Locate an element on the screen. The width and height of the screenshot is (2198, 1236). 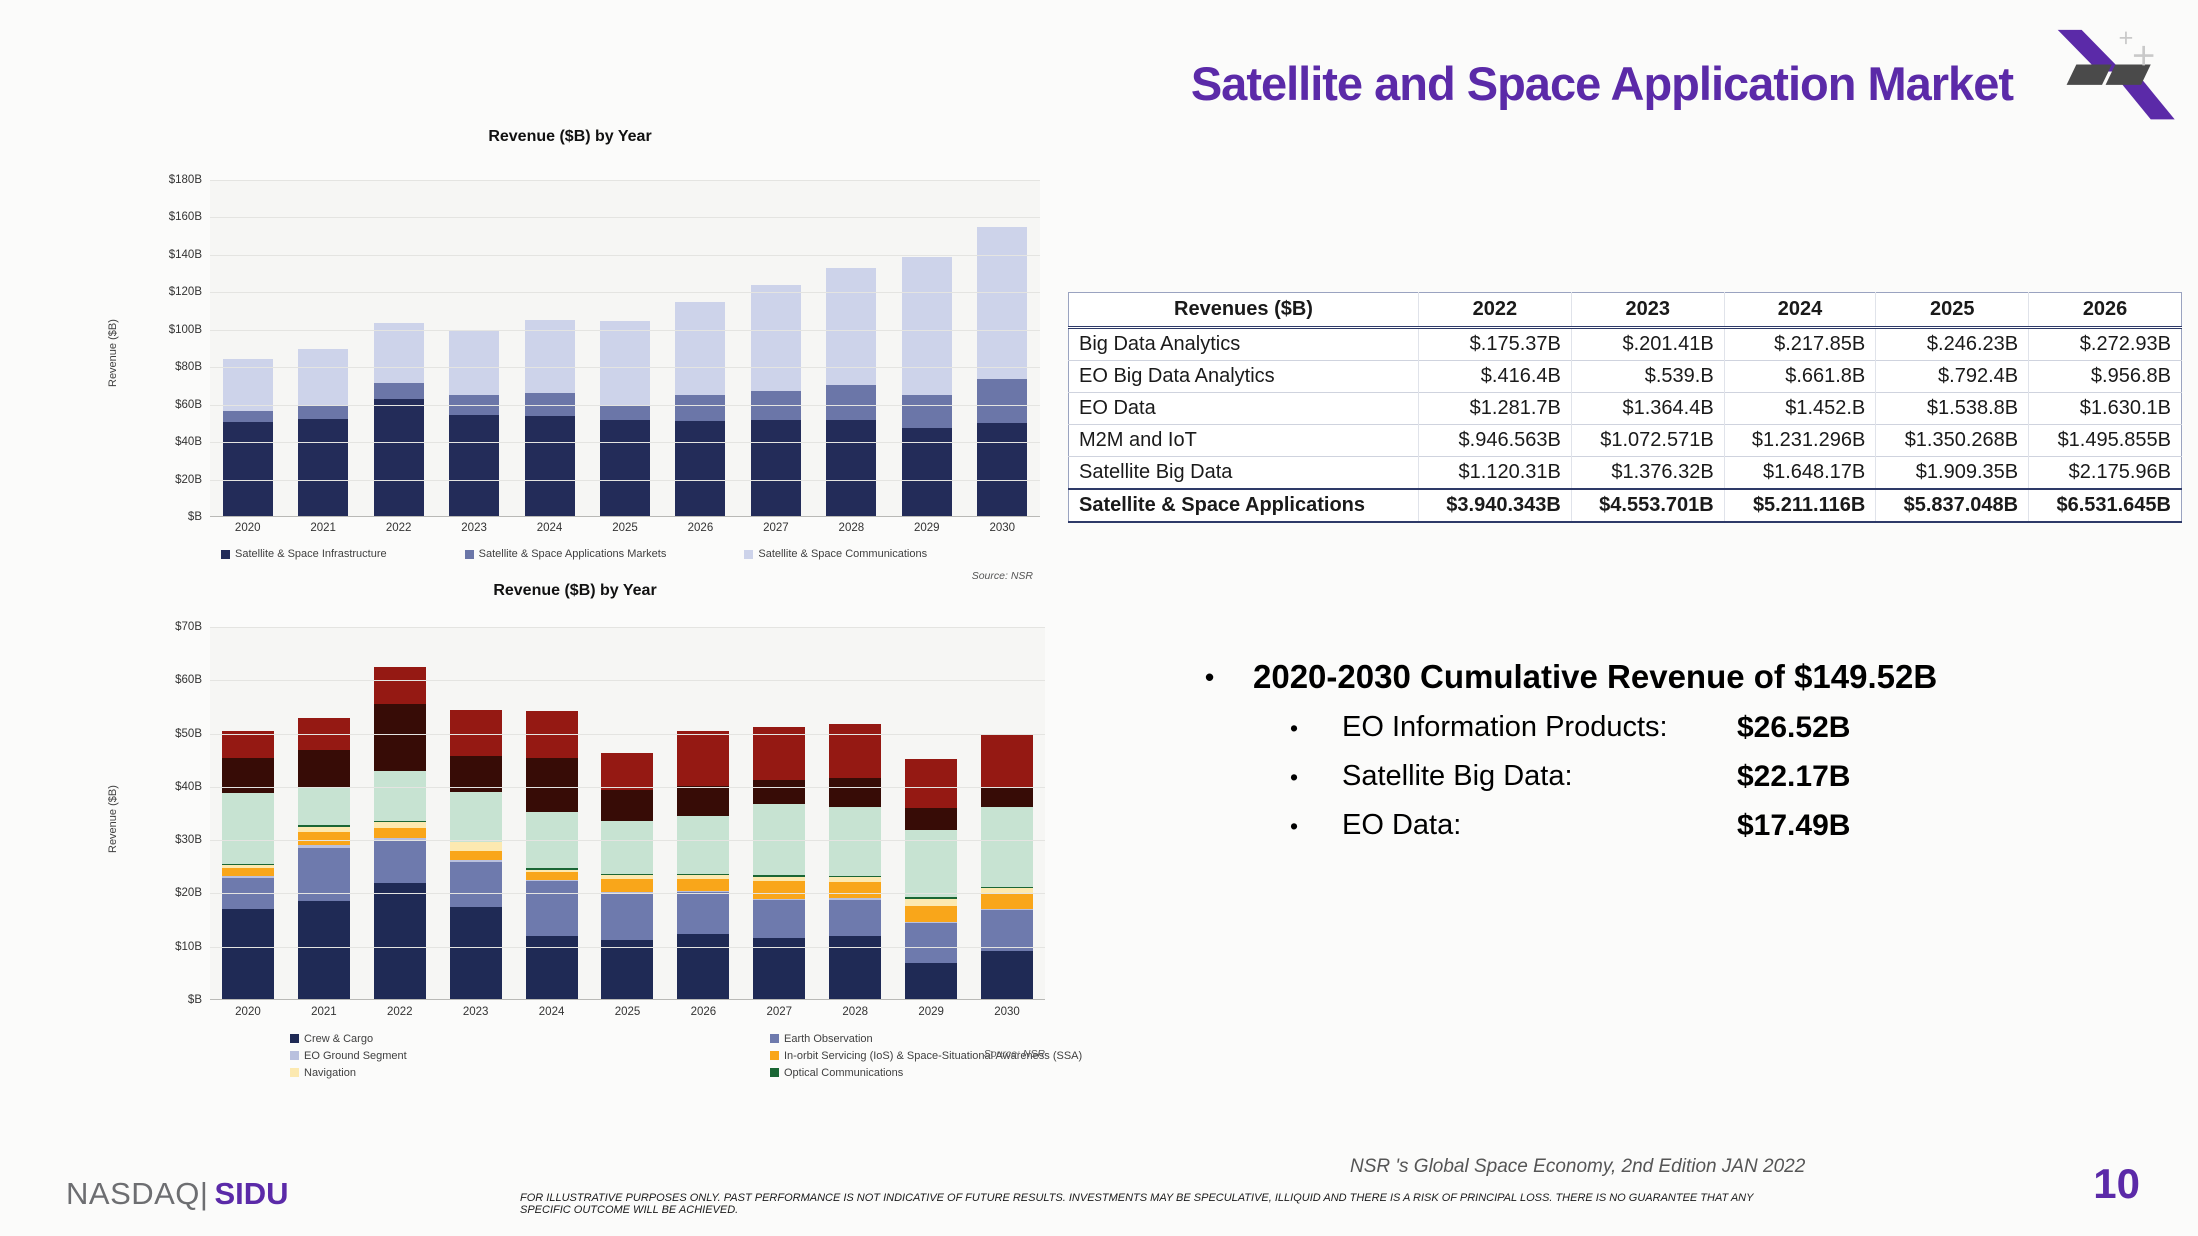
x-tick-label: 2021 is located at coordinates (323, 528).